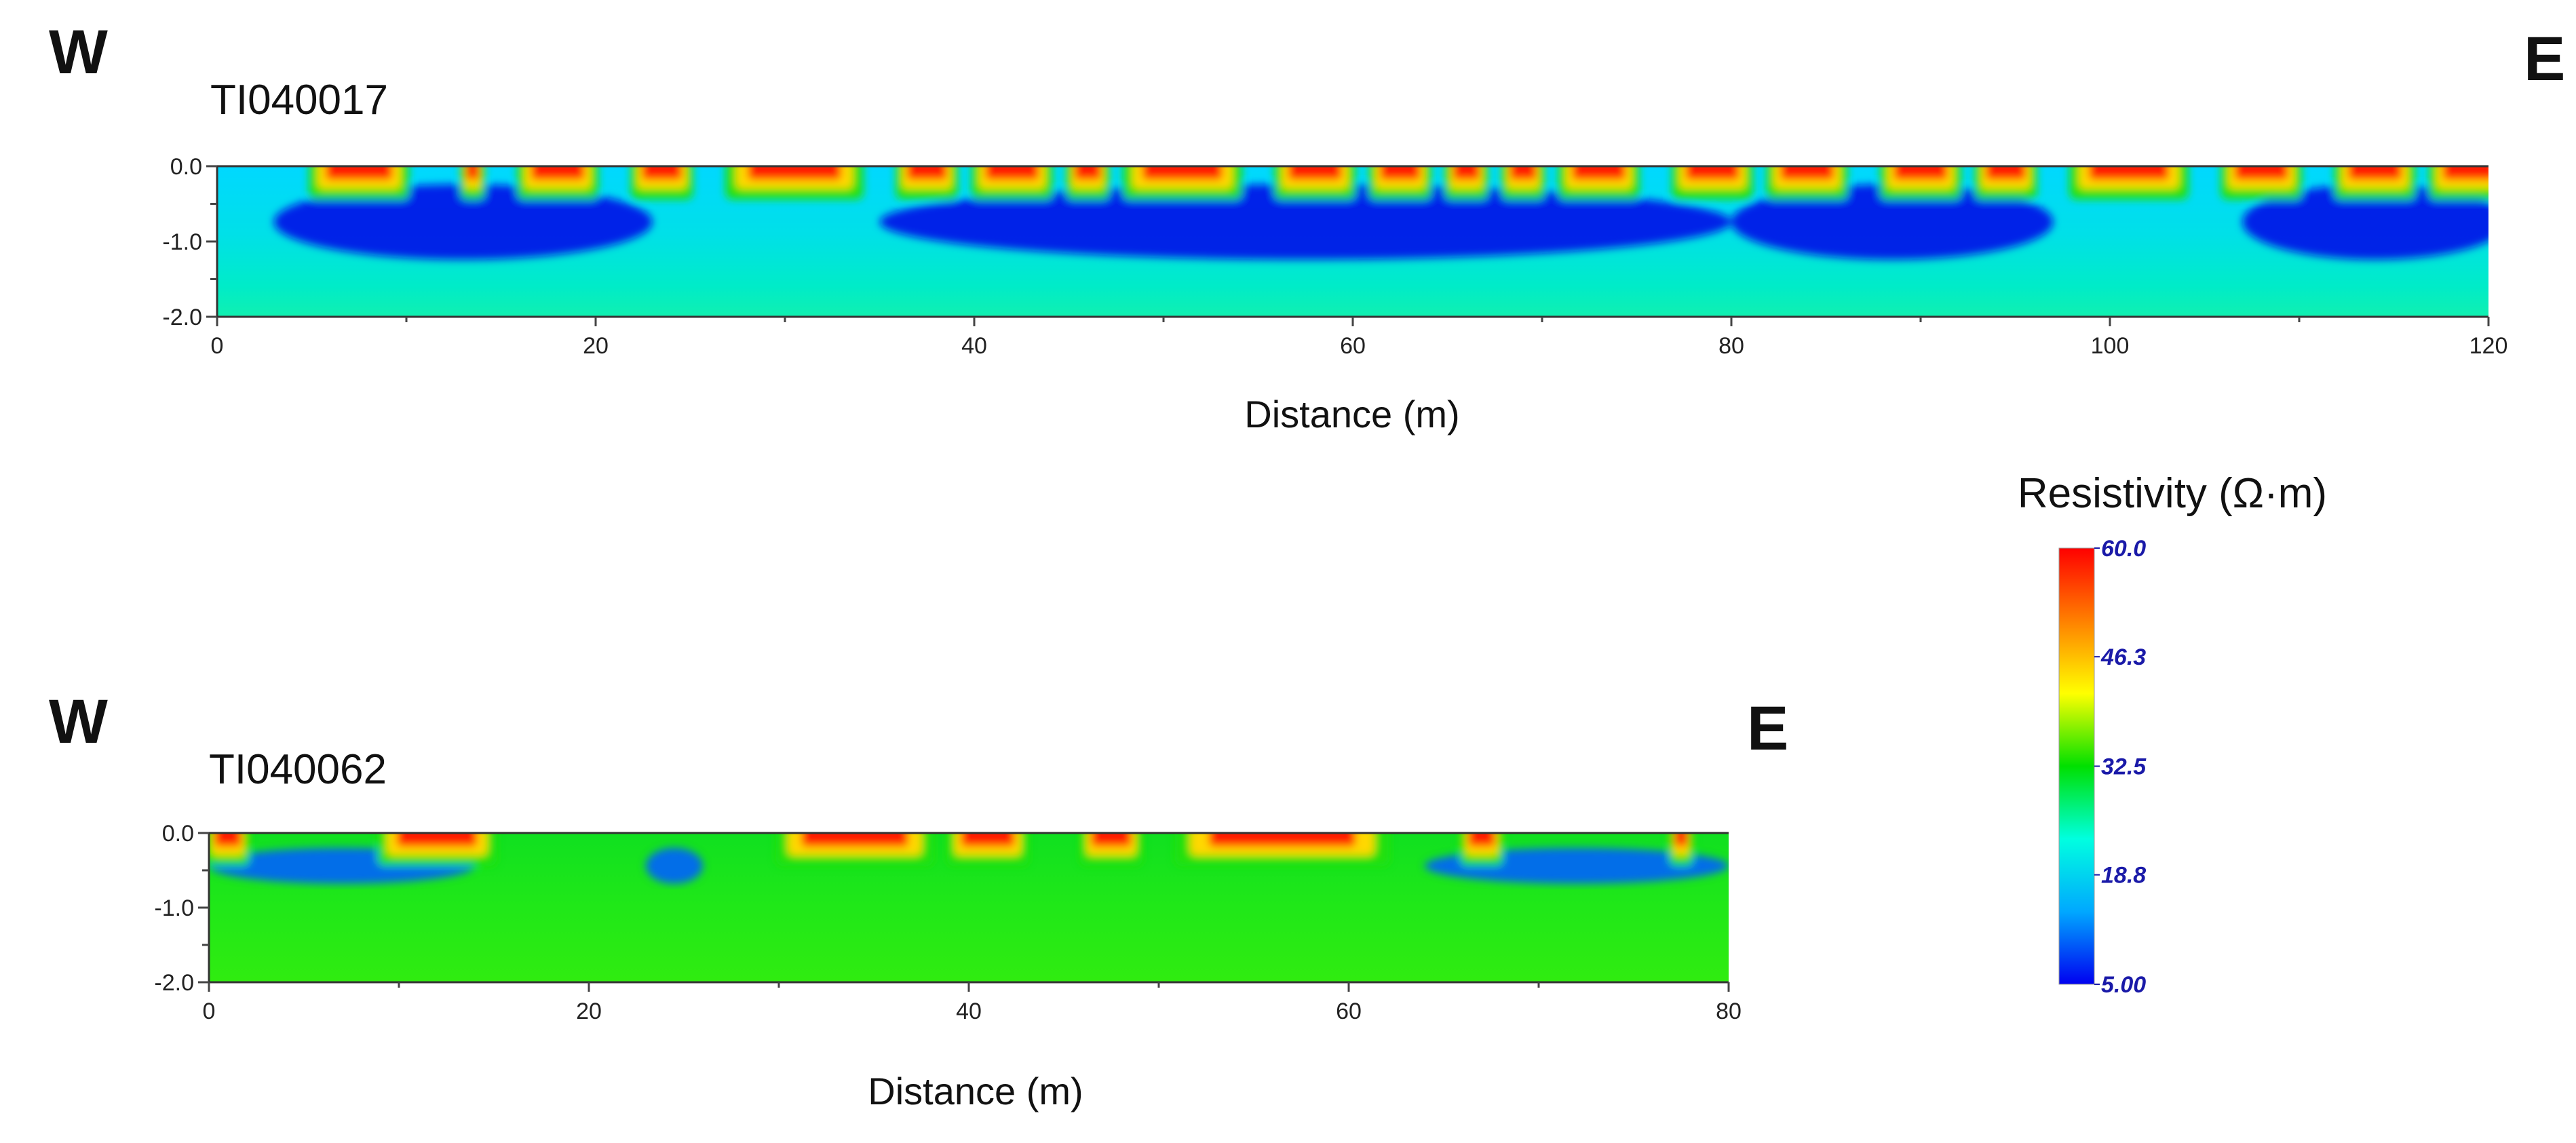 This screenshot has width=2576, height=1143. What do you see at coordinates (2123, 876) in the screenshot?
I see `colorbar-tick-label: 18.8` at bounding box center [2123, 876].